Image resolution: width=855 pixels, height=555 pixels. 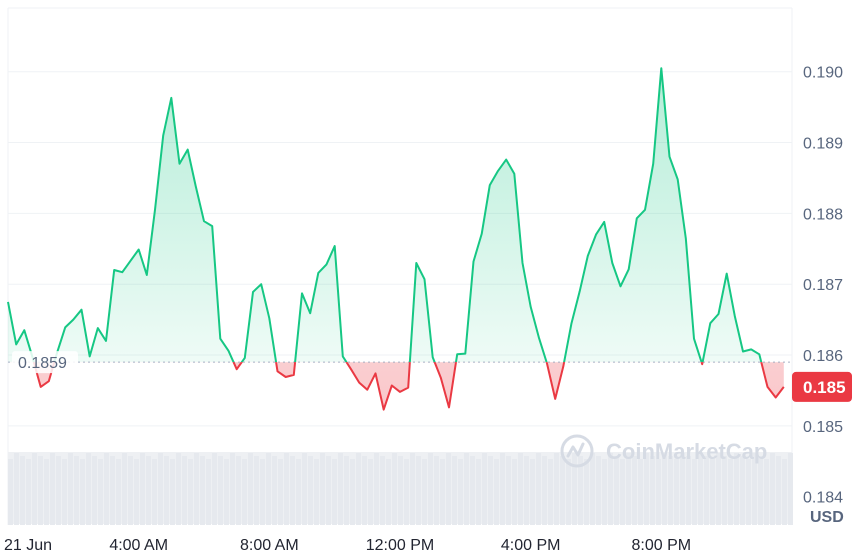 I want to click on y-tick-label: 0.187, so click(x=823, y=285).